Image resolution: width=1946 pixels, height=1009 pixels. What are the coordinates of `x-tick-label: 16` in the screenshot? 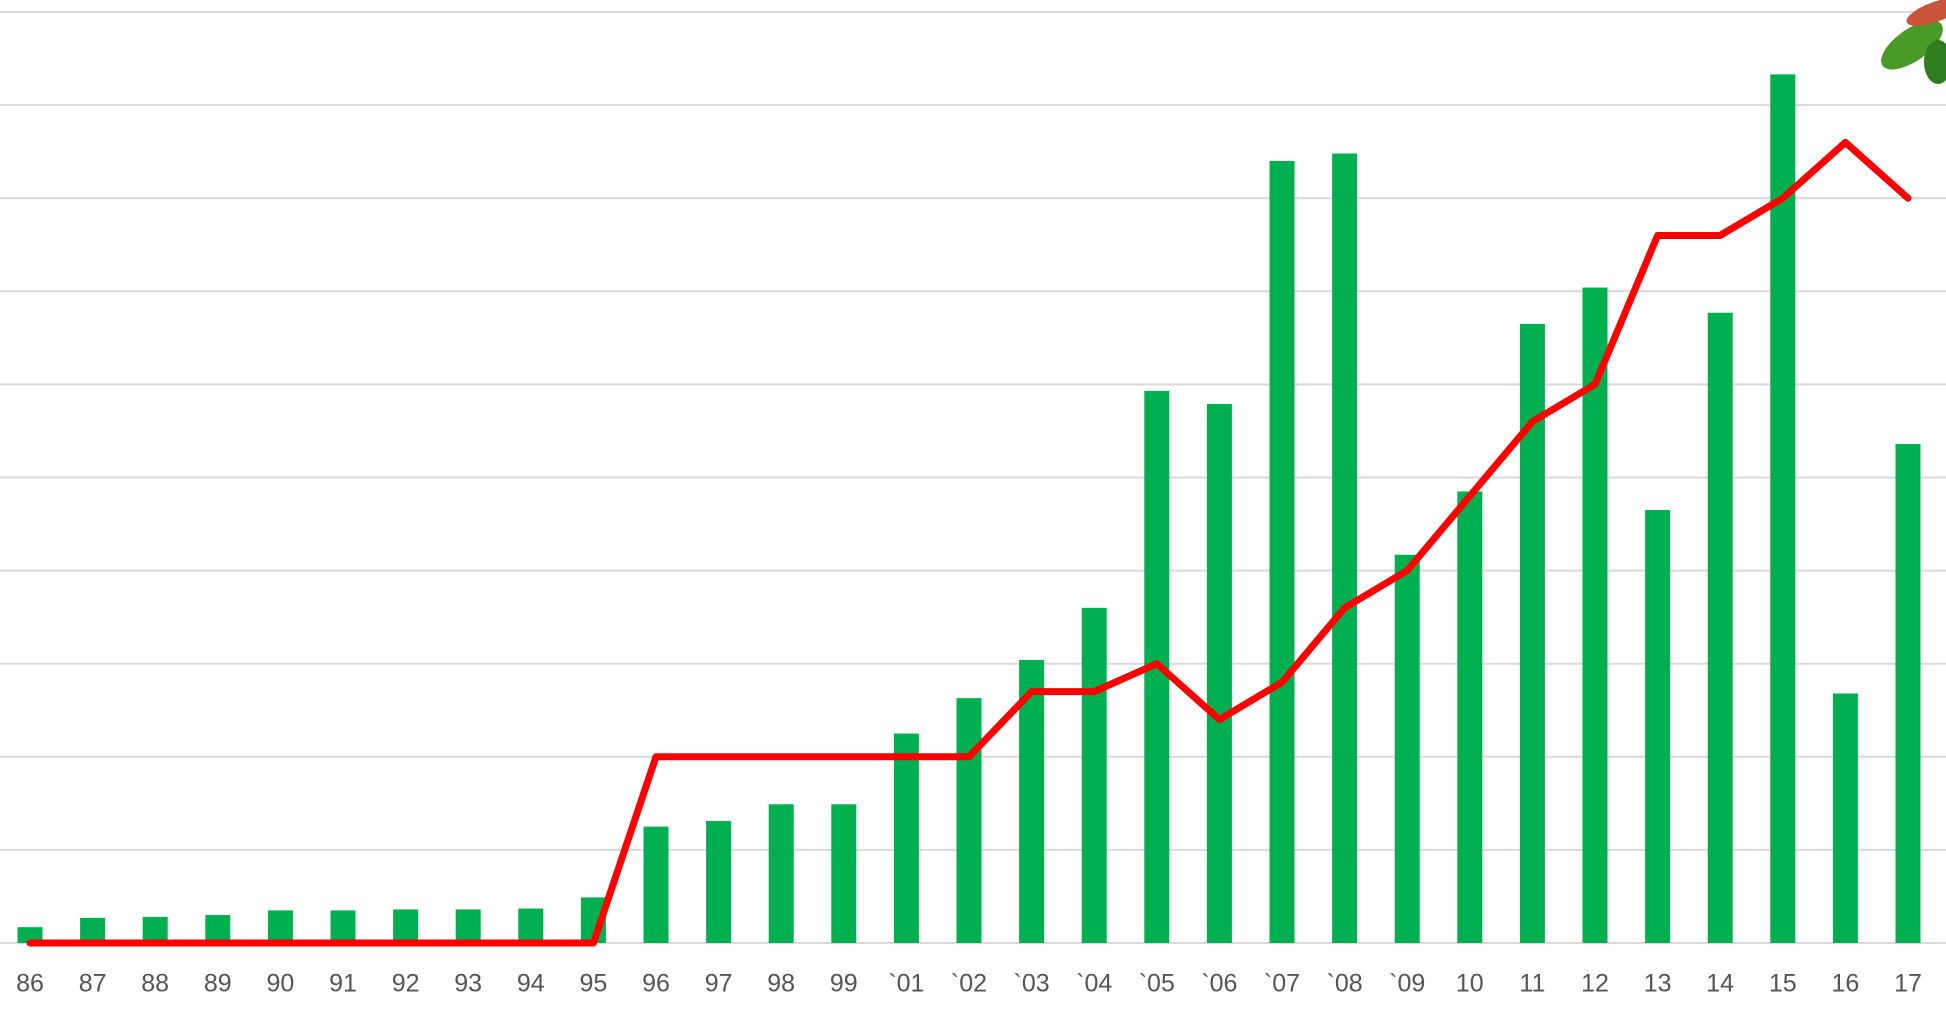 It's located at (1845, 984).